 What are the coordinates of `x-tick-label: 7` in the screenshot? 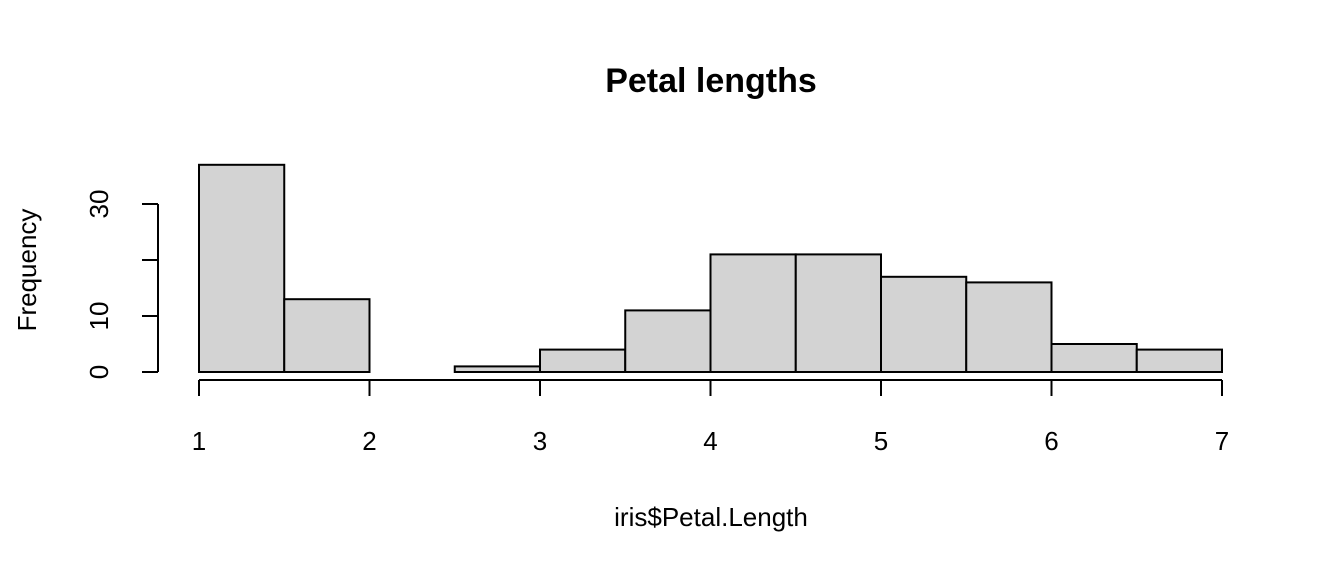 It's located at (1222, 441).